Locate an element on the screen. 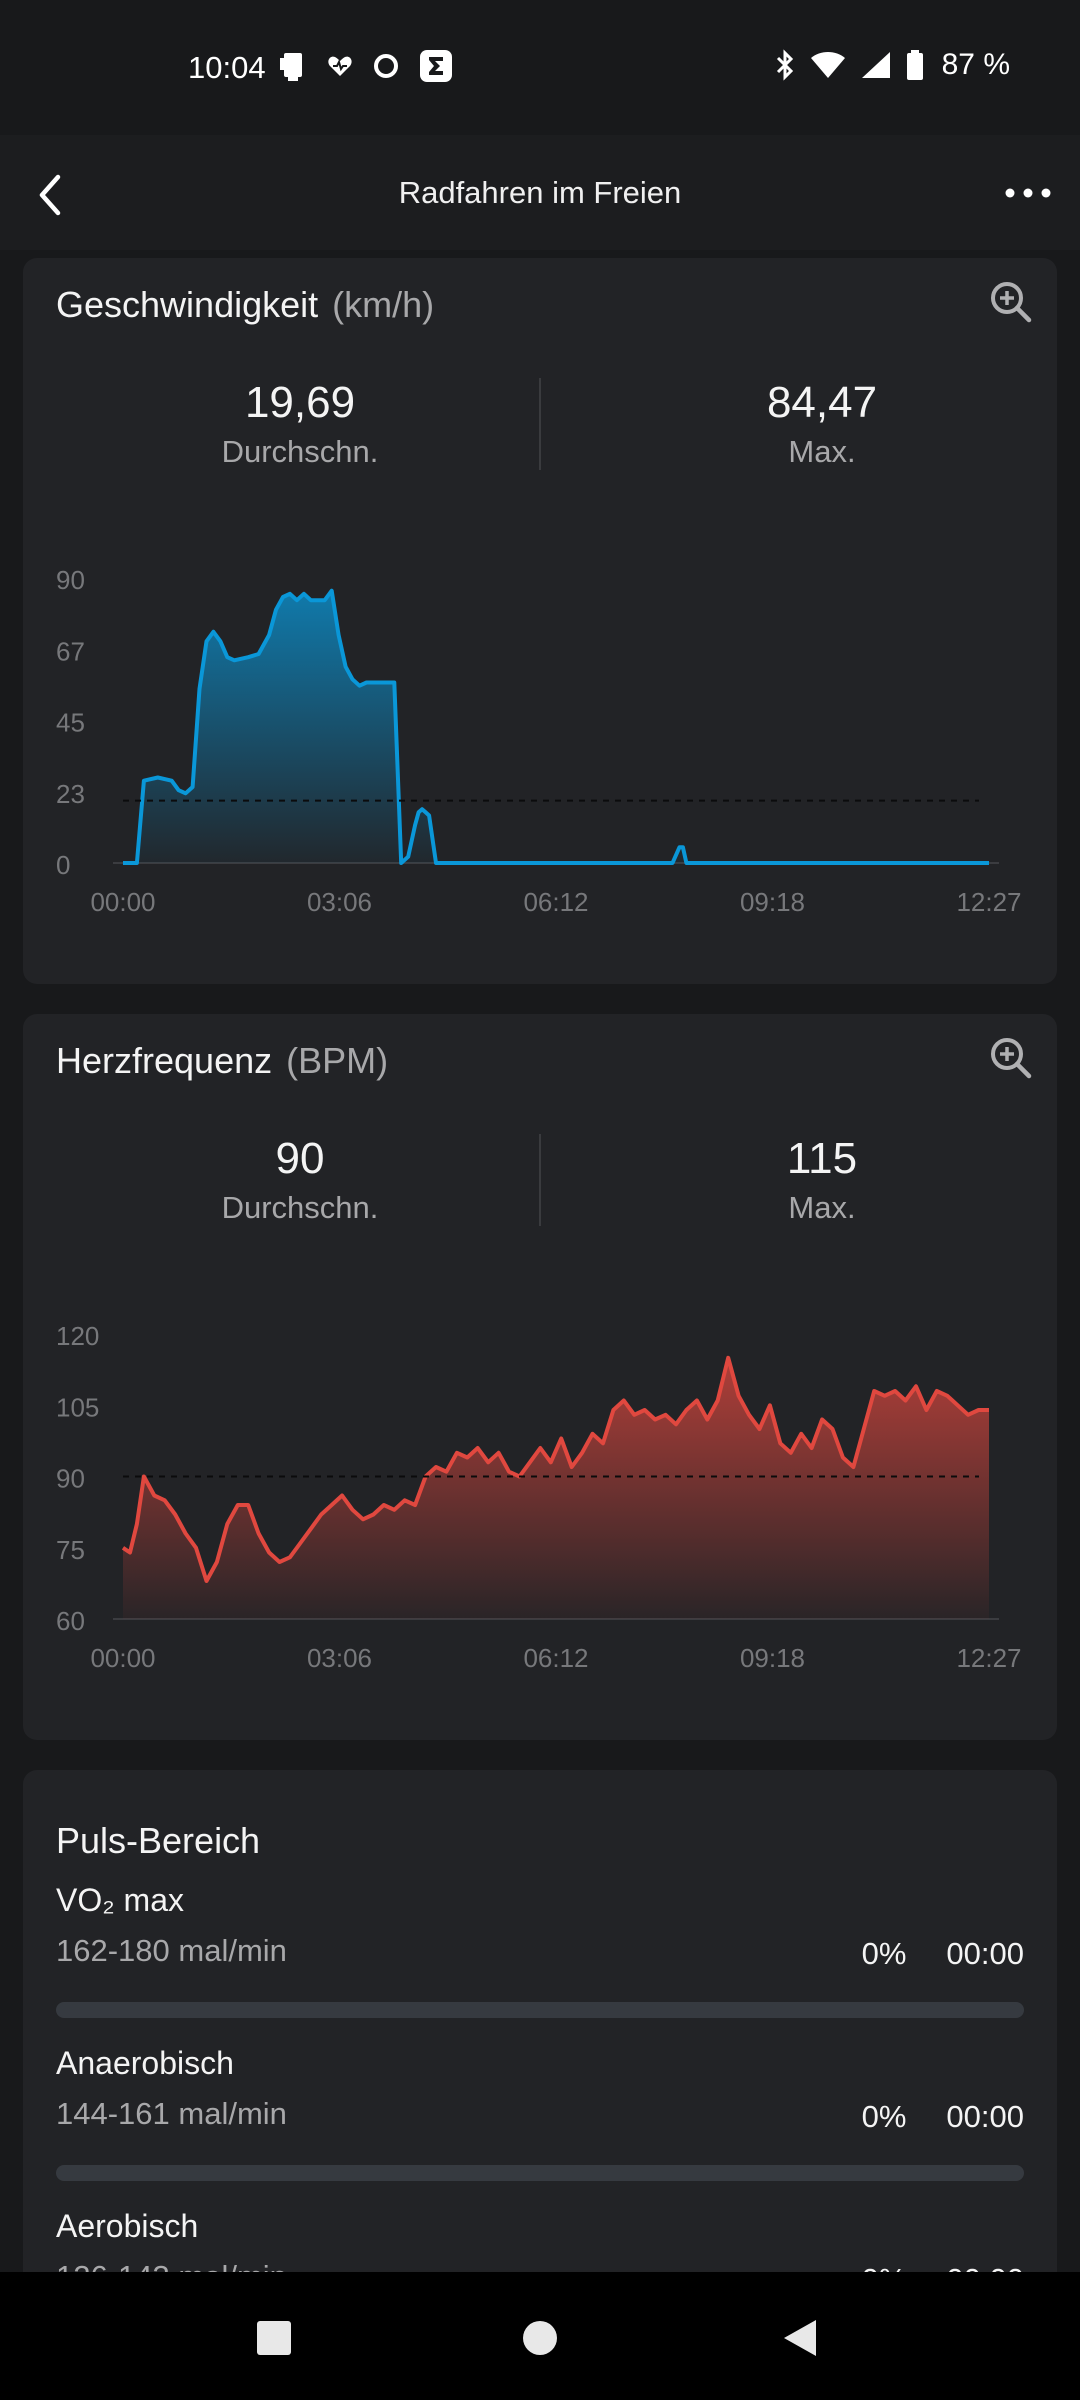 The width and height of the screenshot is (1080, 2400). speed-x-tick: 06:12 is located at coordinates (555, 902).